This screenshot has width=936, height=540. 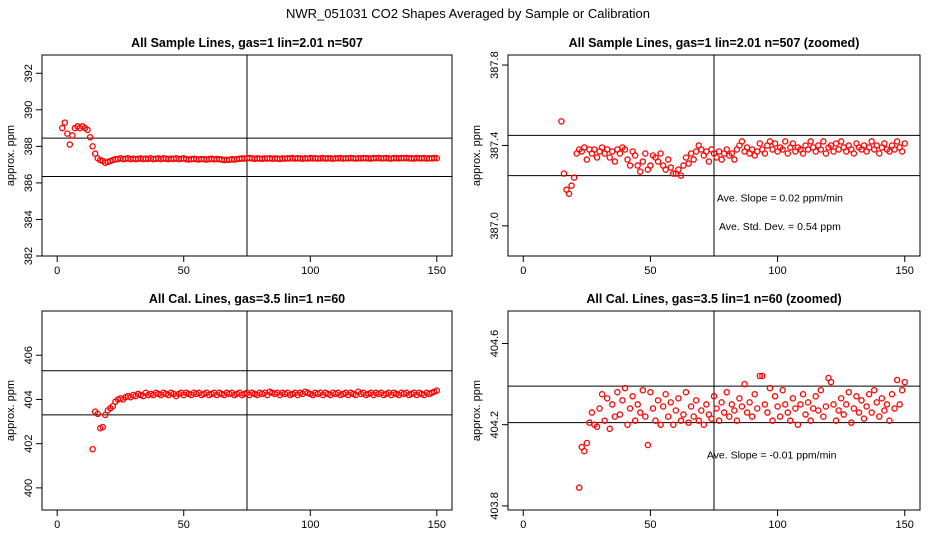 What do you see at coordinates (772, 455) in the screenshot?
I see `annotation-text: Ave. Slope = -0.01 ppm/min` at bounding box center [772, 455].